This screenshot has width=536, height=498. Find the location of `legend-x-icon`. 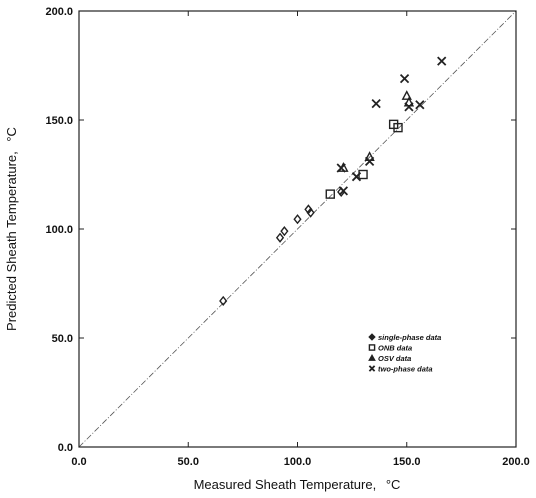

legend-x-icon is located at coordinates (372, 368).